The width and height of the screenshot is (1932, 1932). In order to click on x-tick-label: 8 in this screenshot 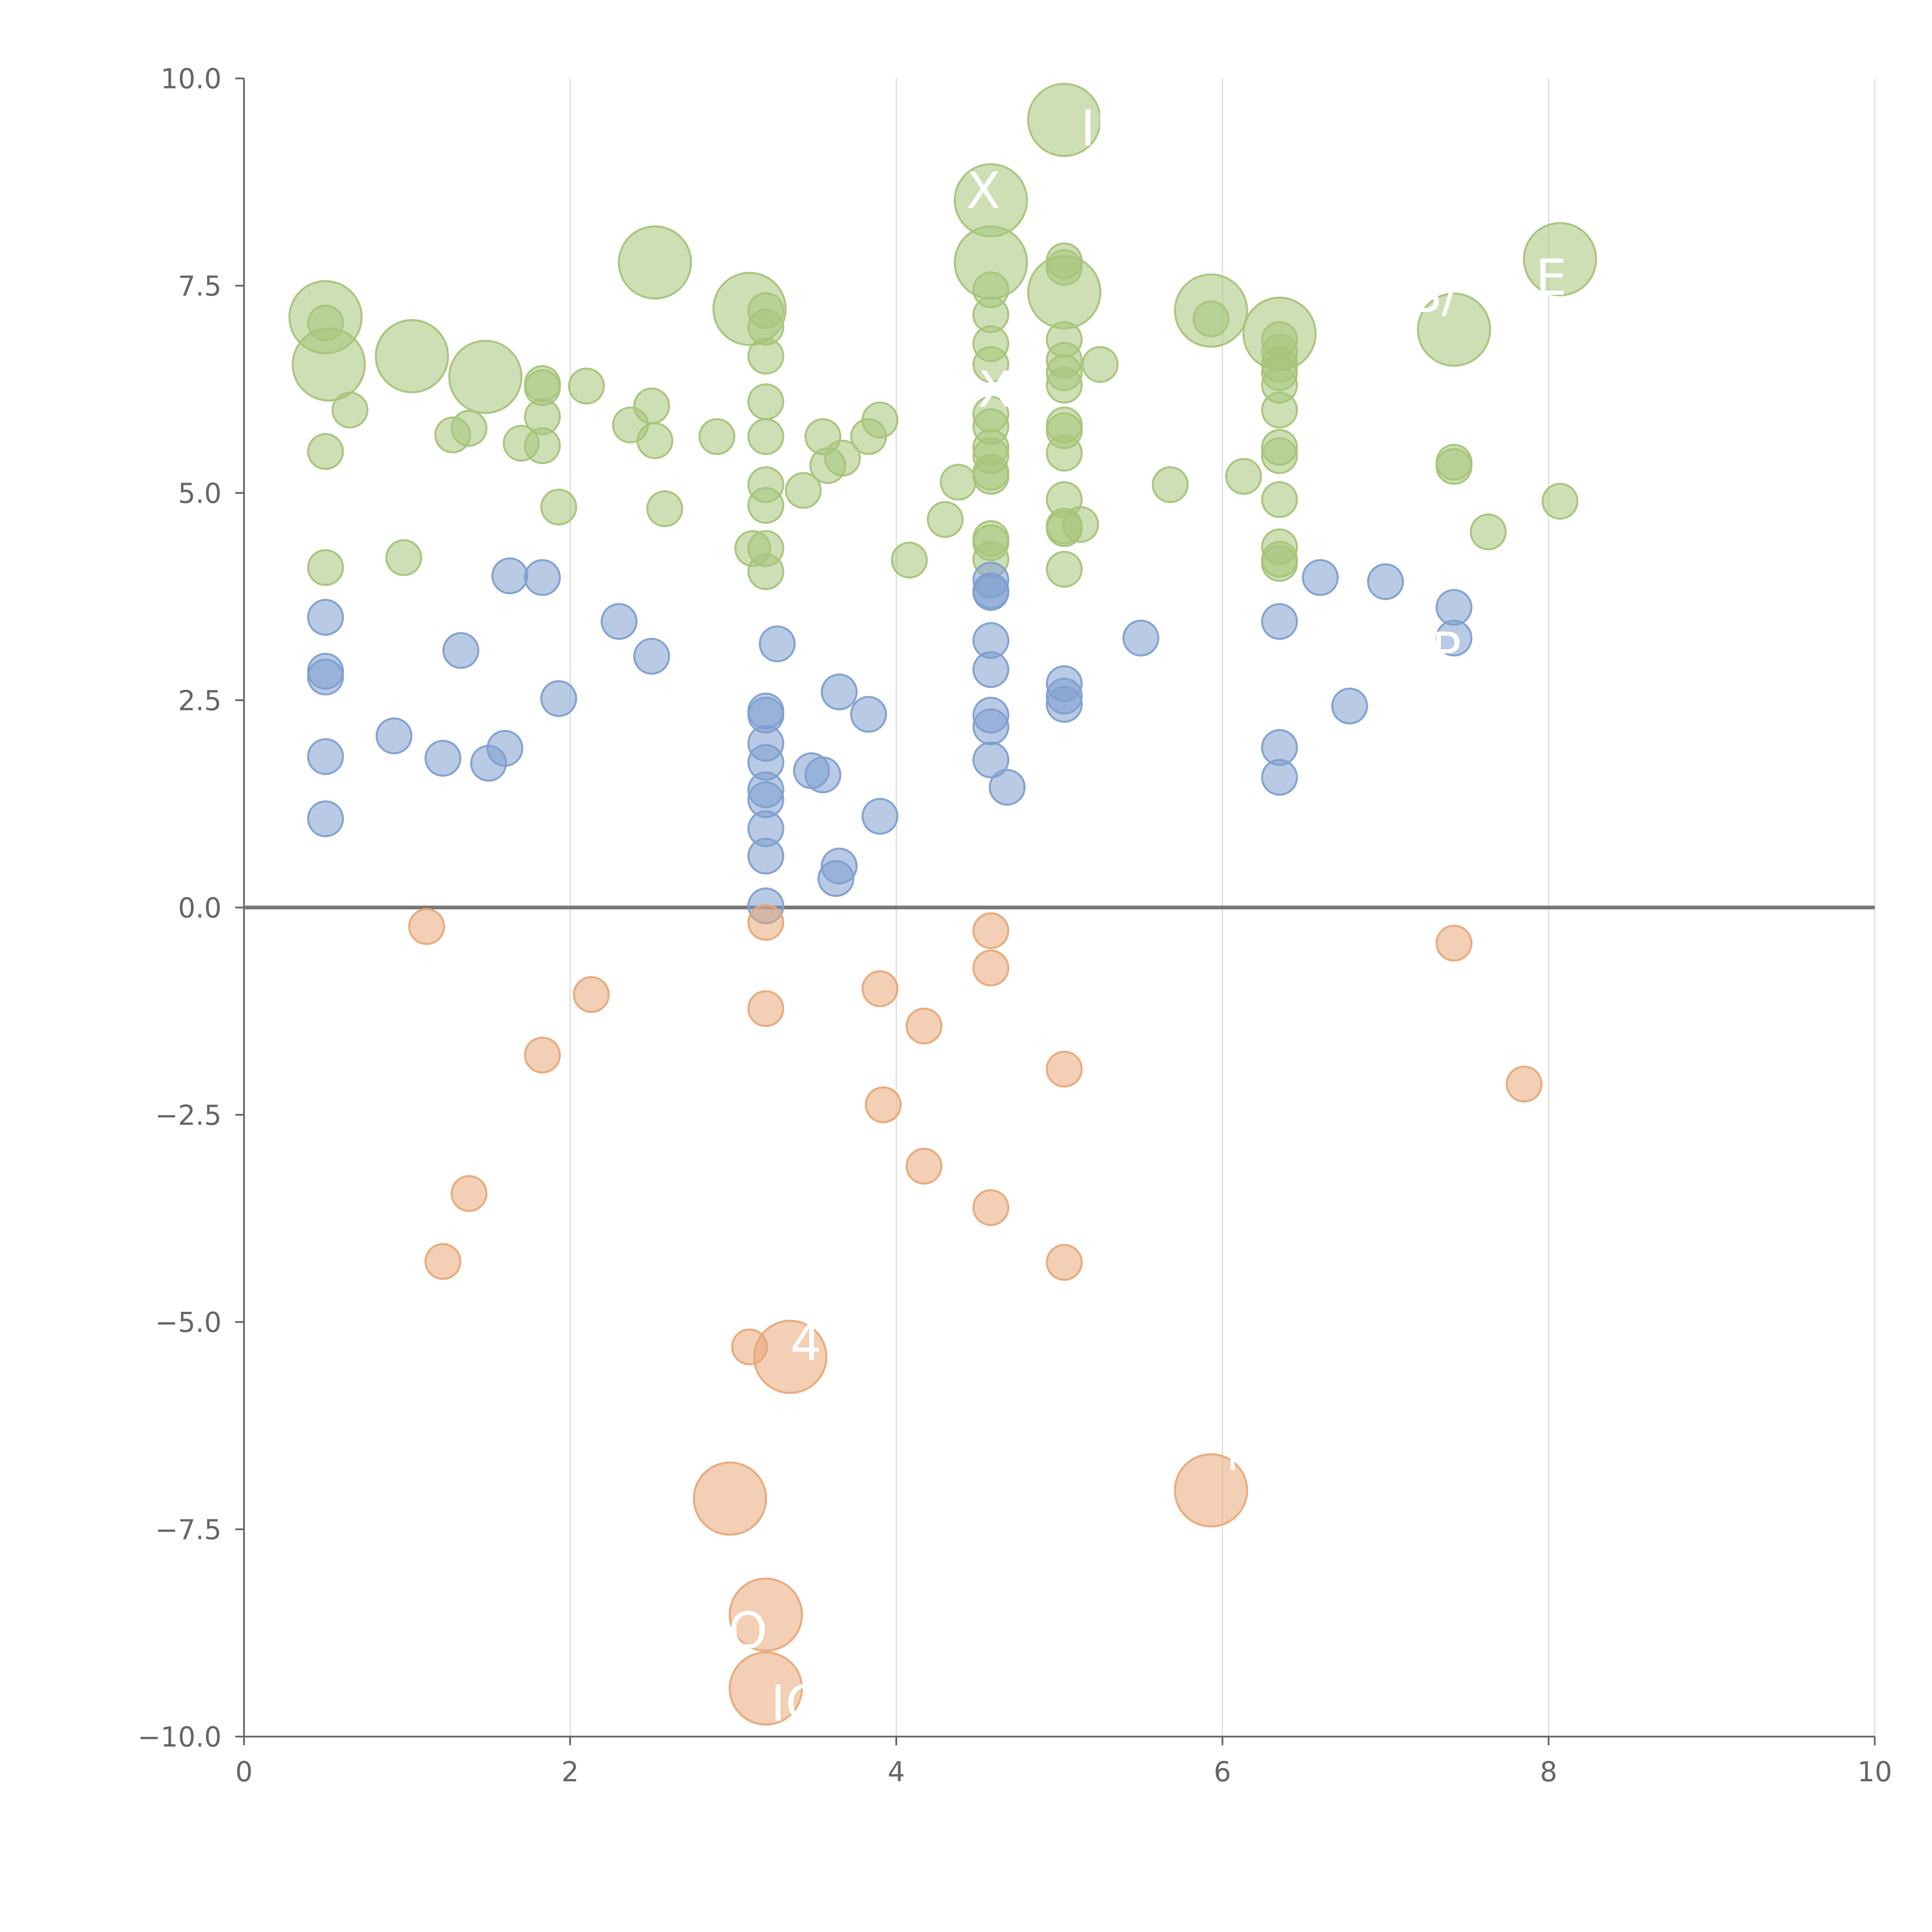, I will do `click(1548, 1772)`.